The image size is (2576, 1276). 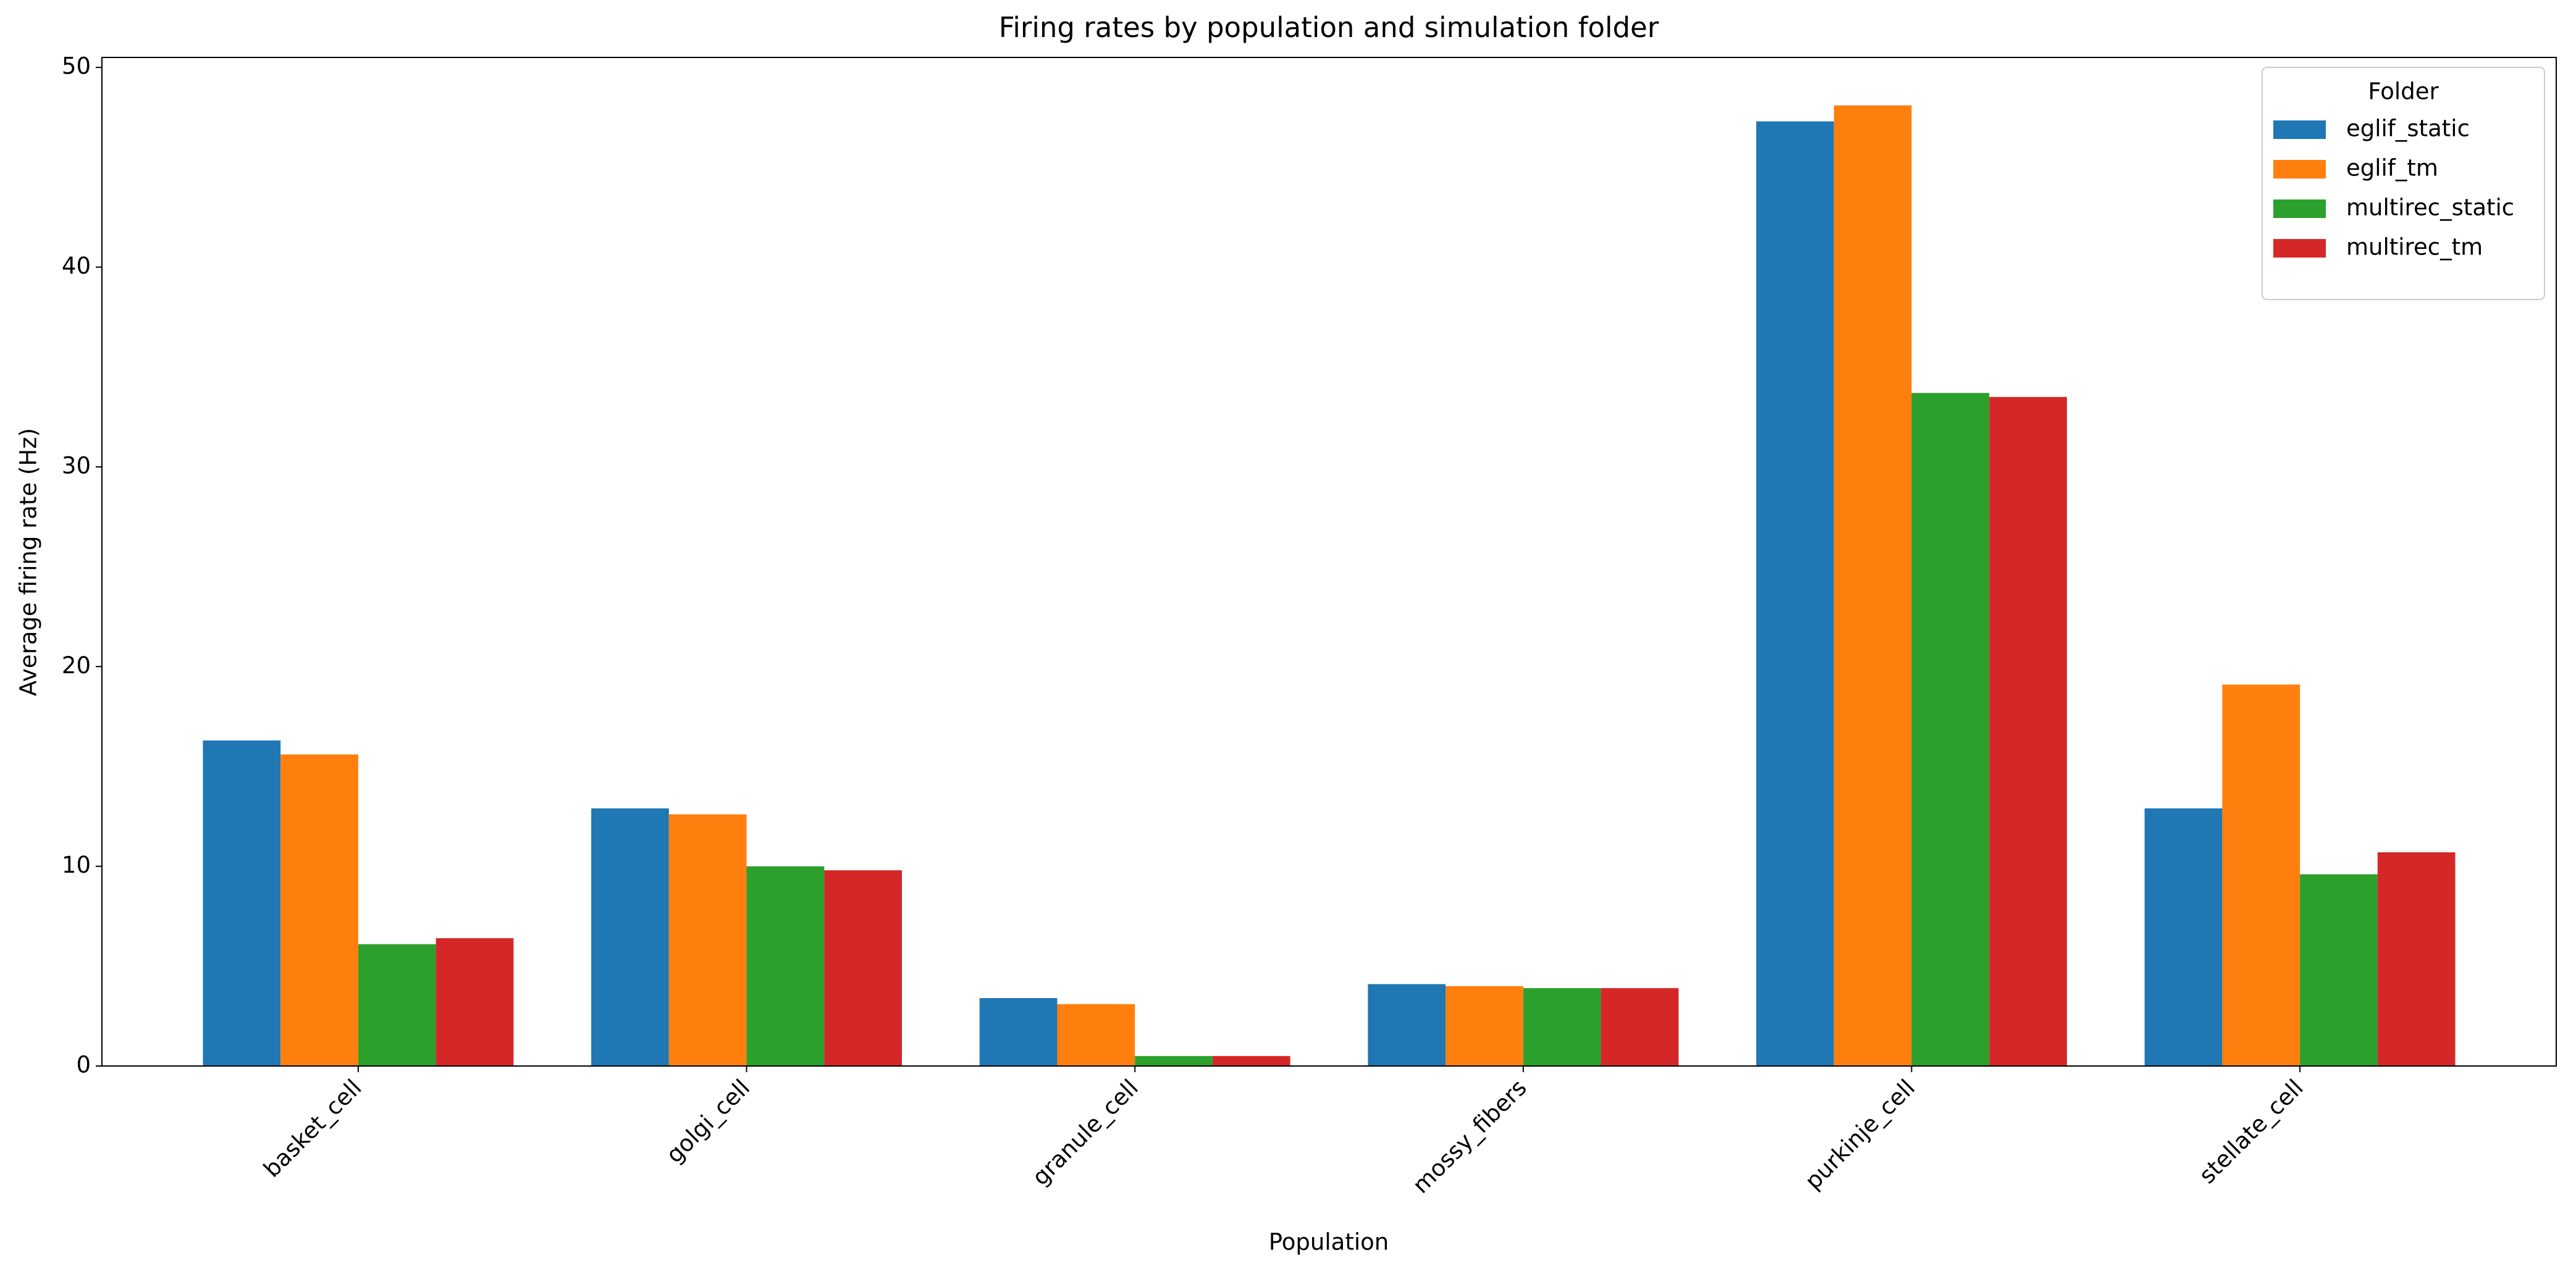 I want to click on x-tick-label: golgi_cell, so click(x=708, y=1121).